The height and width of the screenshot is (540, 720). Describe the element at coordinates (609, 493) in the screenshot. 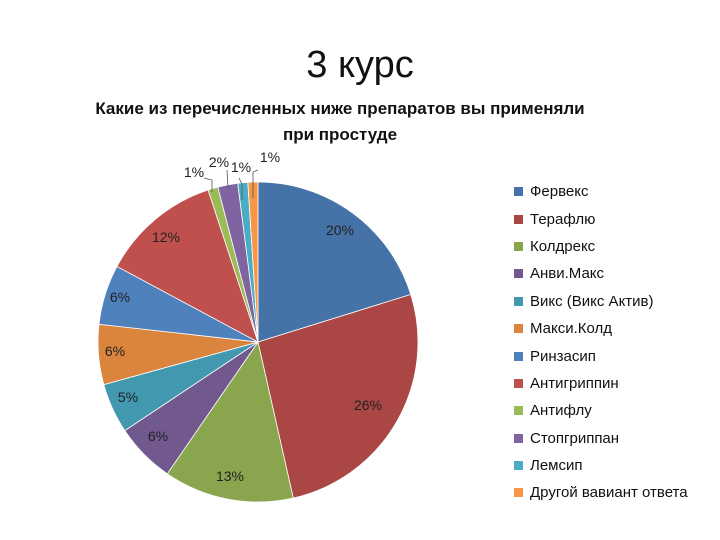

I see `legend-label: Другой вавиант ответа` at that location.